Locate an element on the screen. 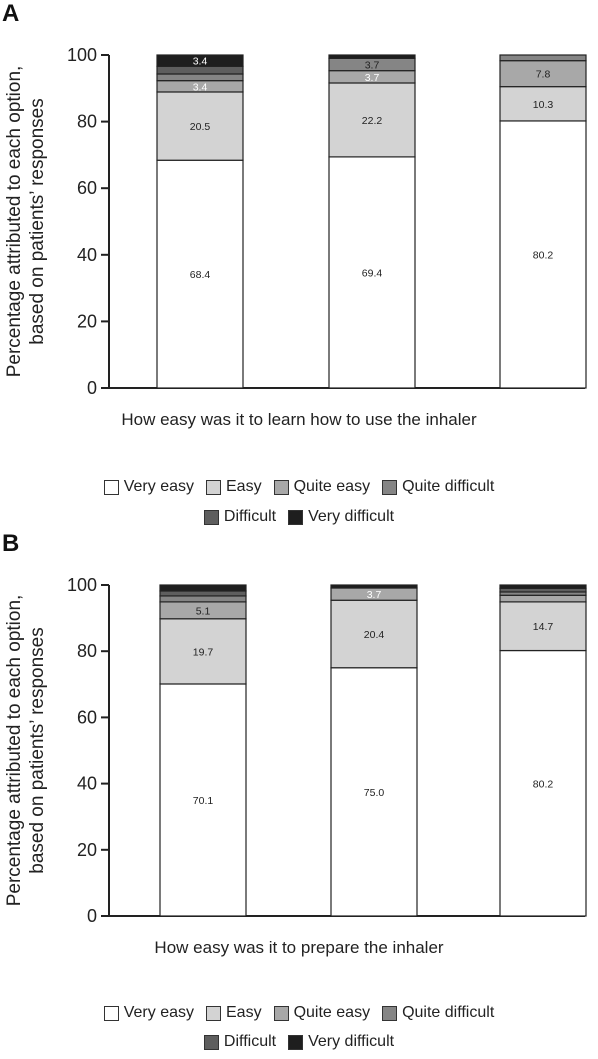  panel-label: A is located at coordinates (11, 13).